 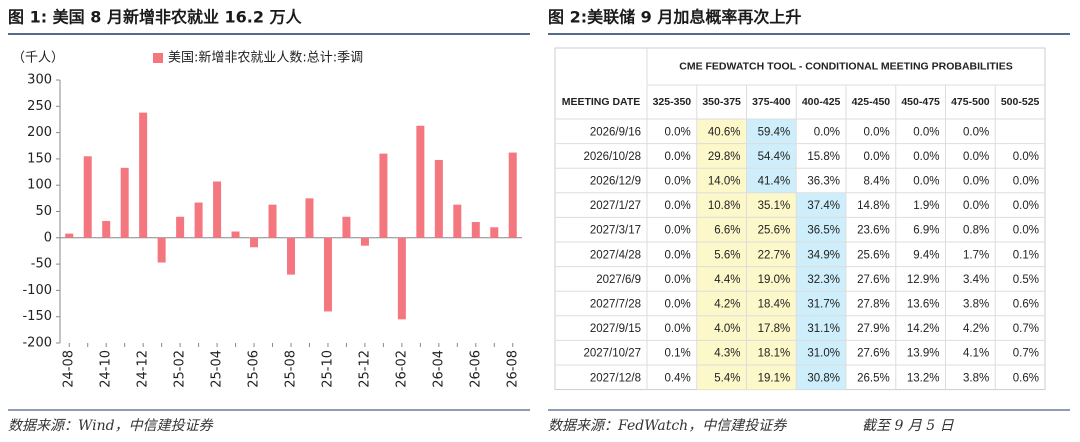 What do you see at coordinates (291, 369) in the screenshot?
I see `x-tick-label: 25-08` at bounding box center [291, 369].